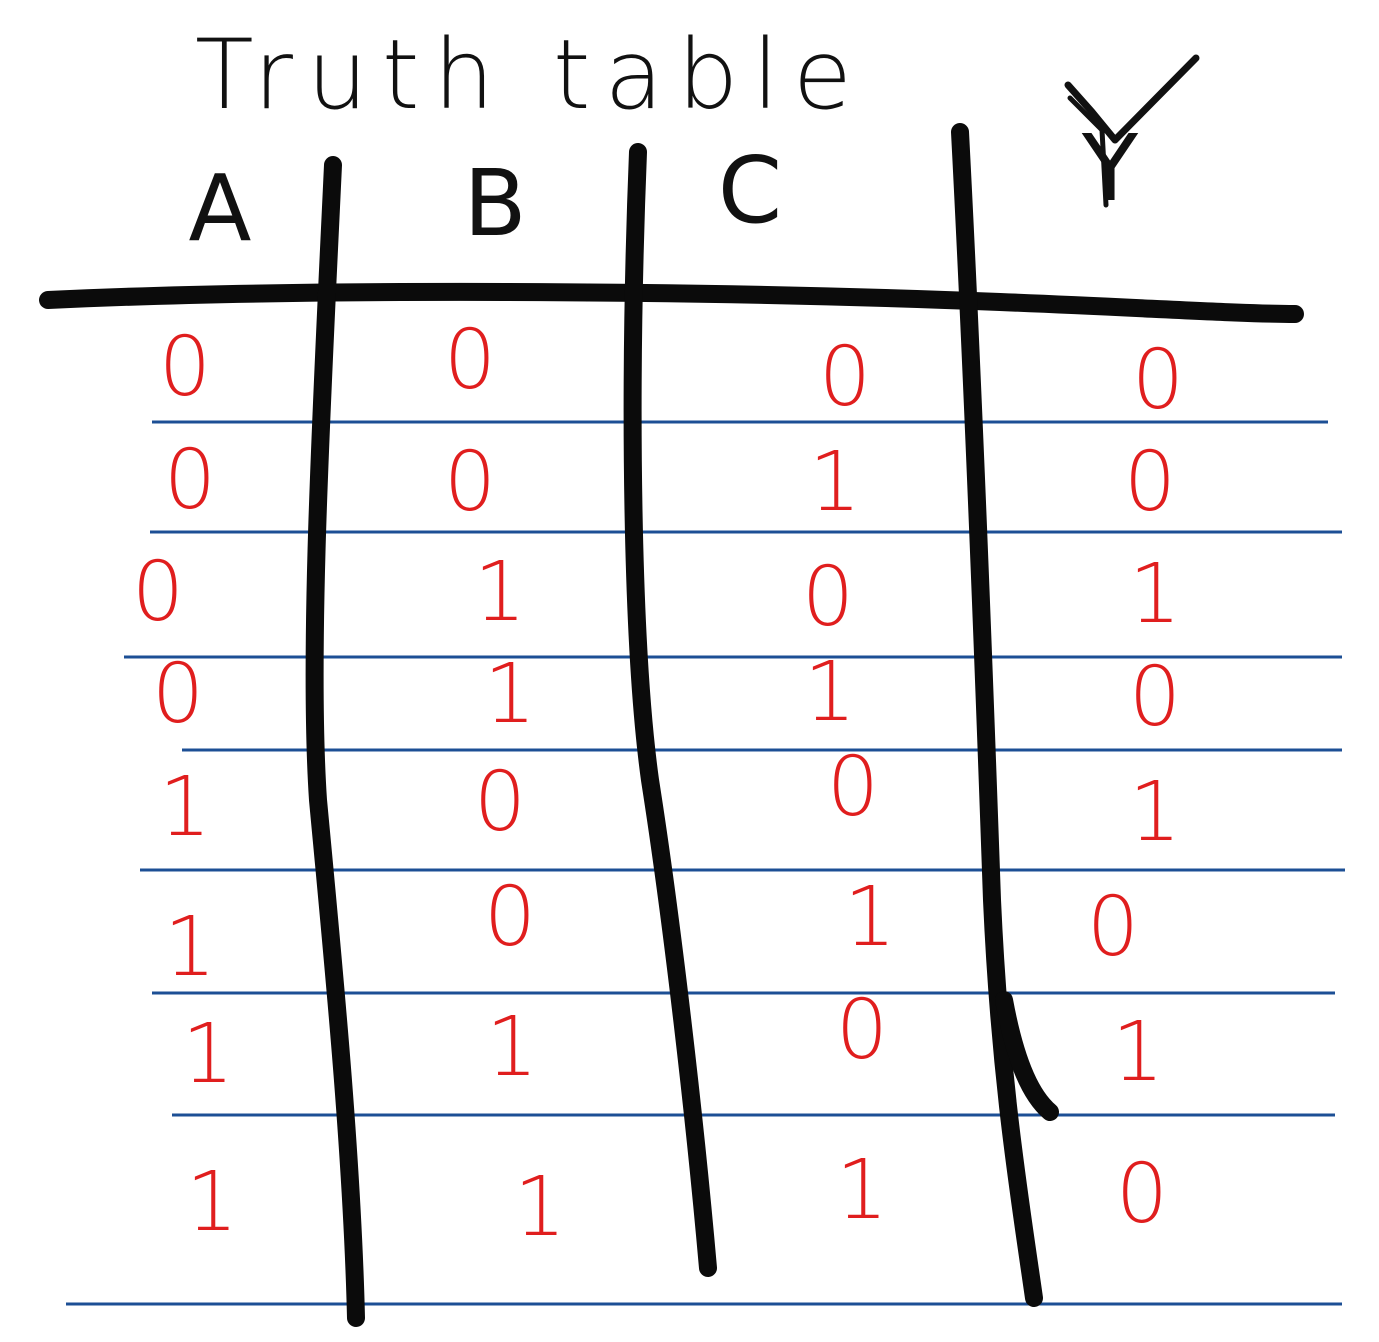 The width and height of the screenshot is (1379, 1342). I want to click on check-mark-icon, so click(1132, 131).